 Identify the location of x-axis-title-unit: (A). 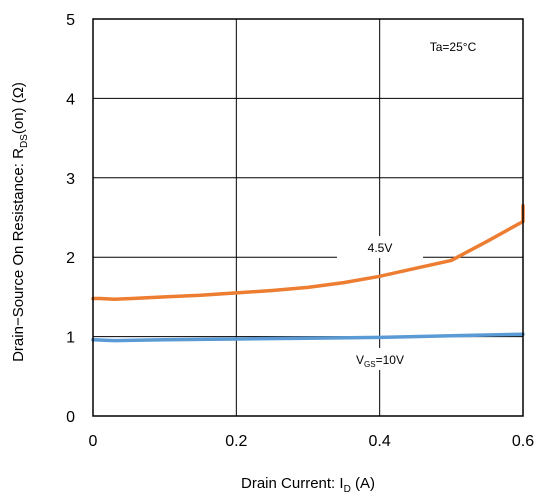
(363, 483).